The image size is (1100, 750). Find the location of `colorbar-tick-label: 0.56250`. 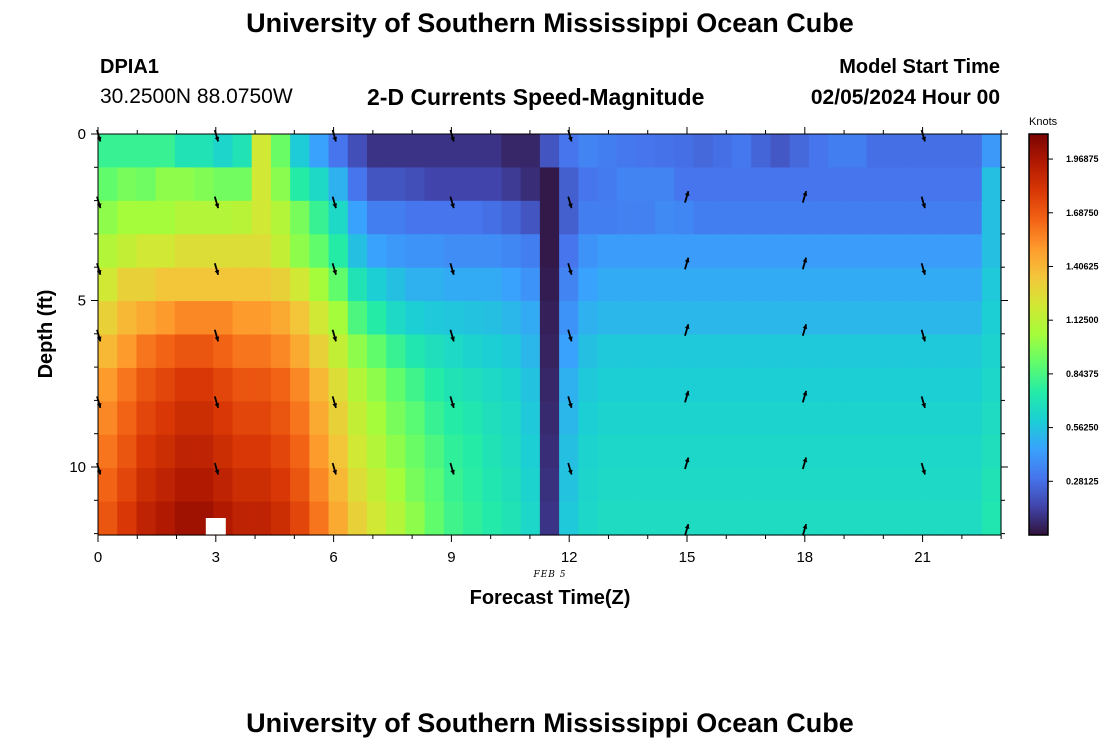

colorbar-tick-label: 0.56250 is located at coordinates (1082, 428).